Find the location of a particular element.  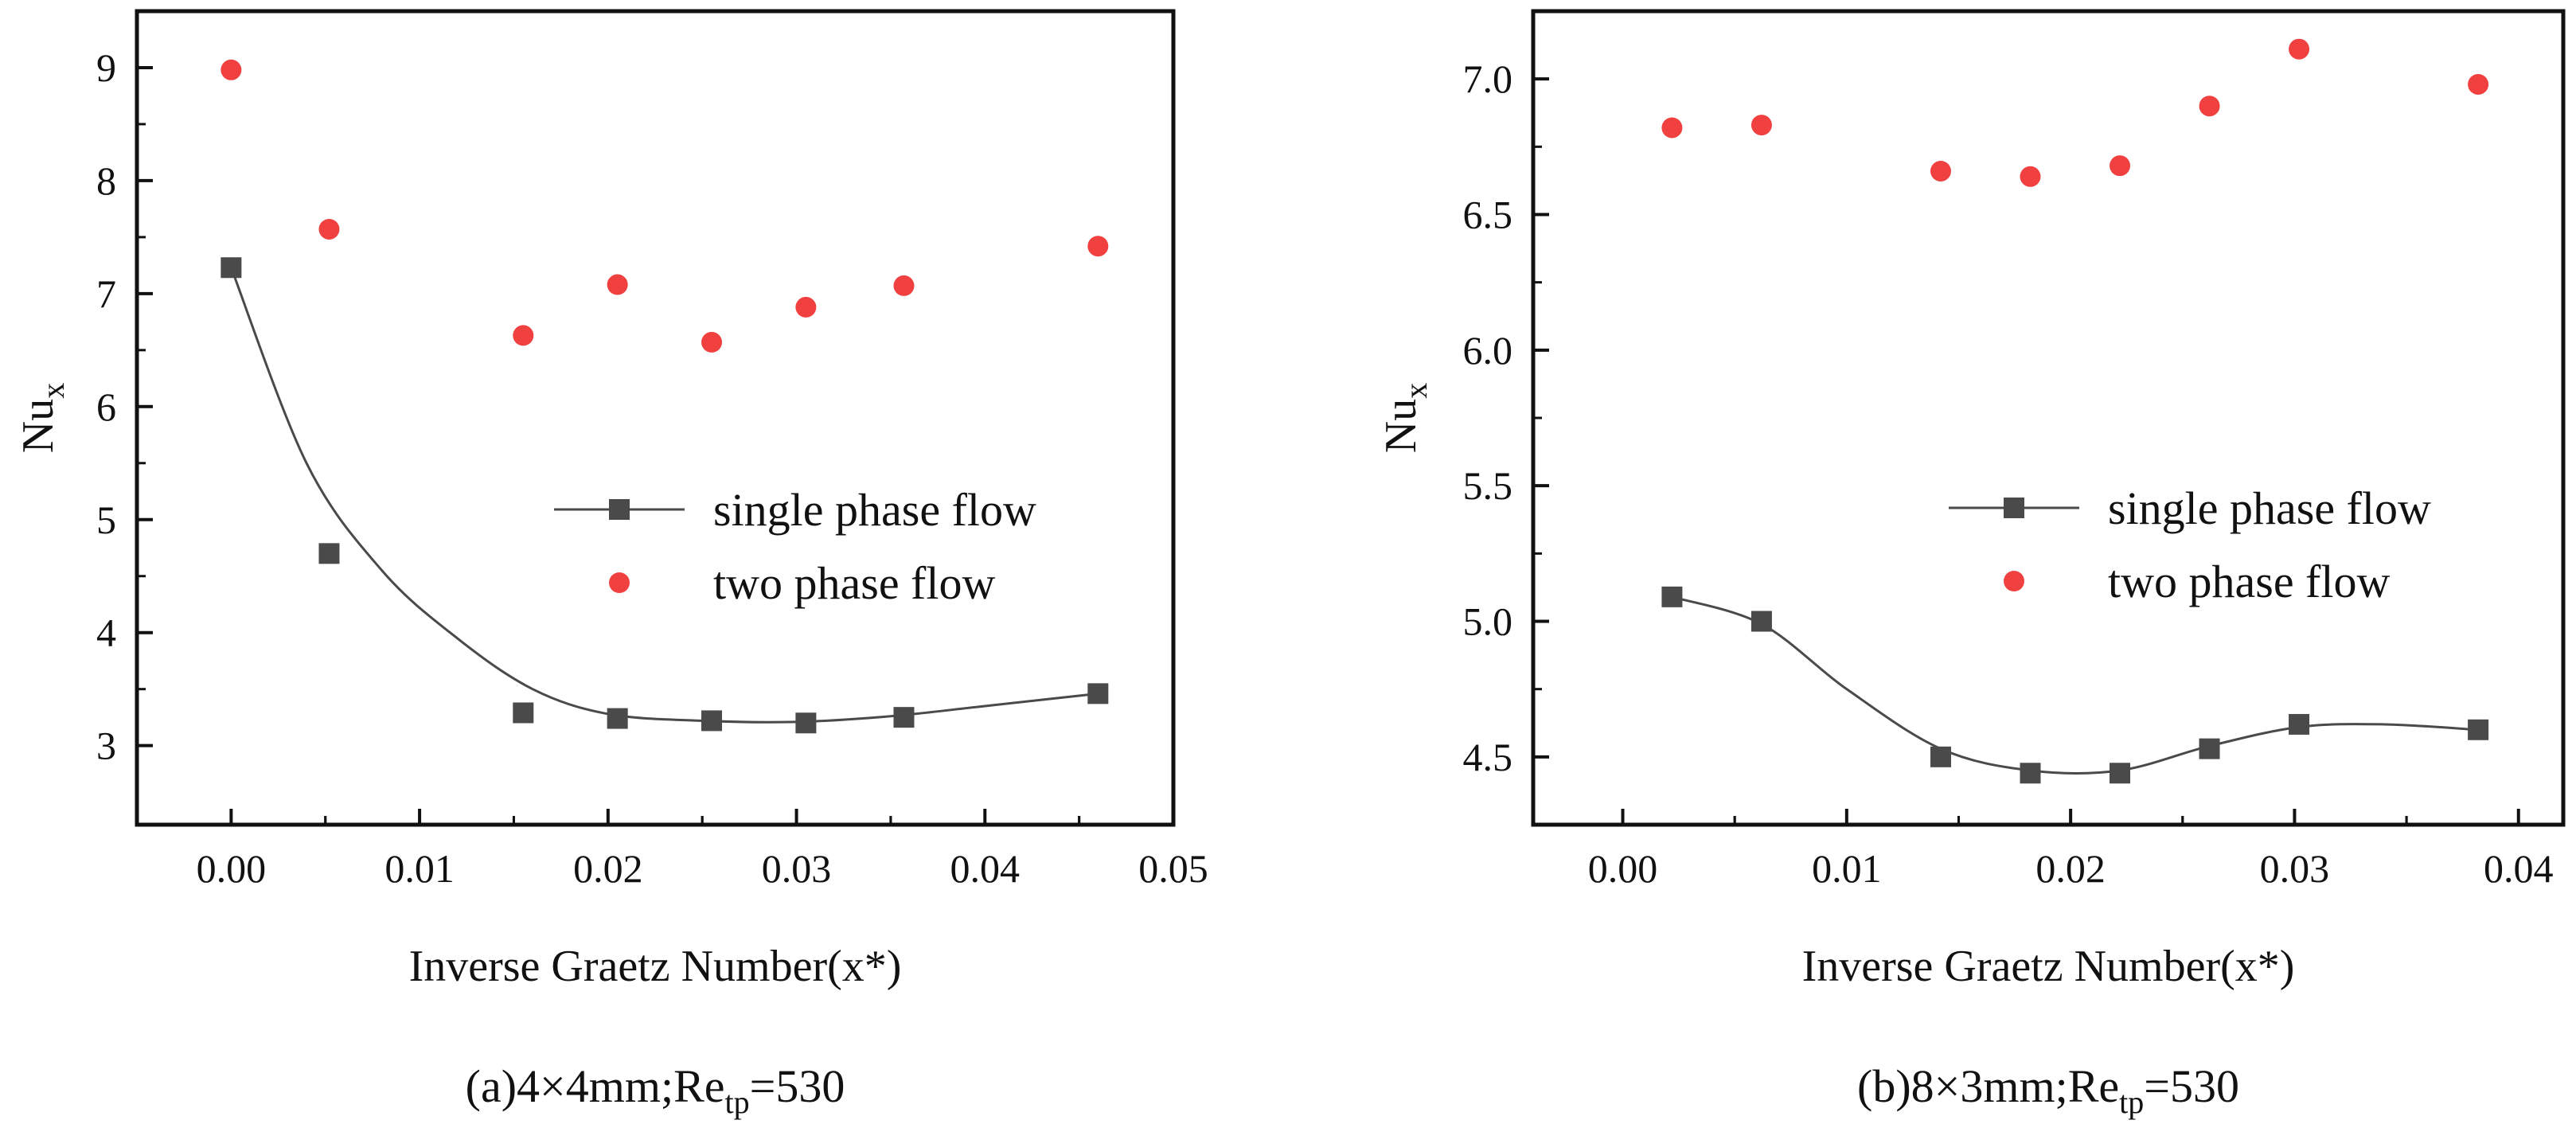

y-tick-label: 9 is located at coordinates (106, 67).